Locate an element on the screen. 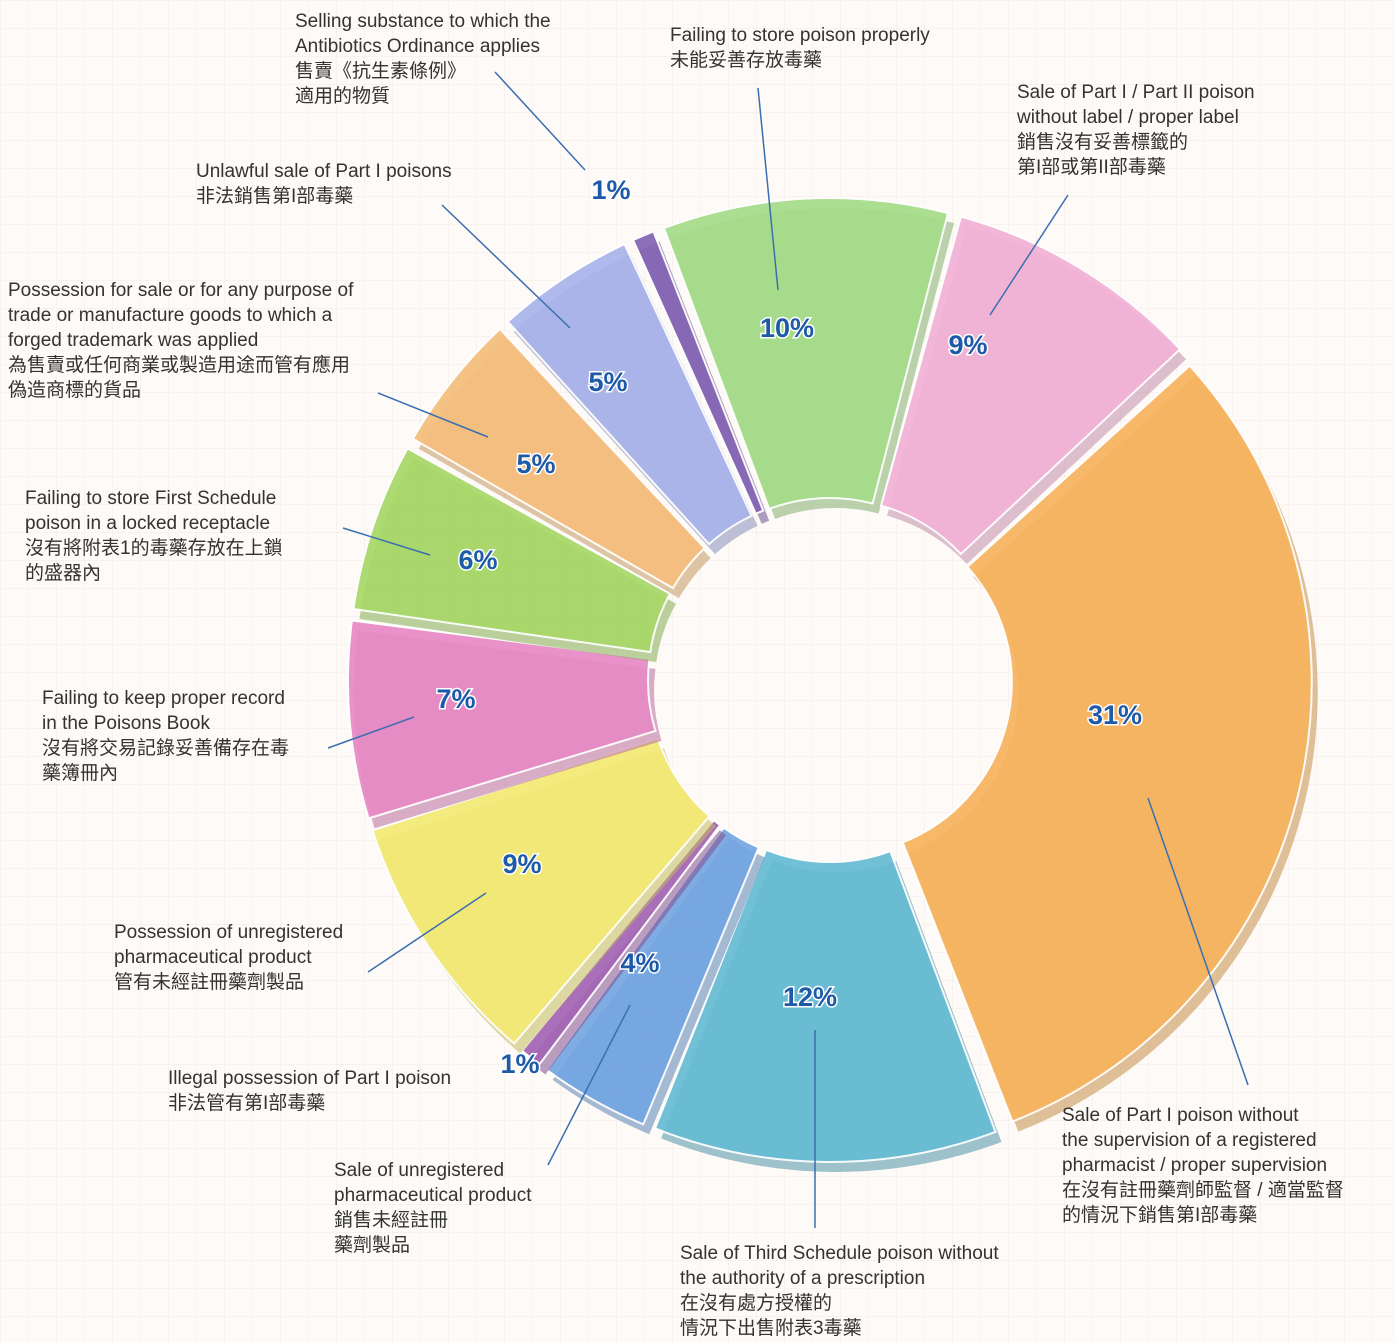  value-label: 4% is located at coordinates (639, 963).